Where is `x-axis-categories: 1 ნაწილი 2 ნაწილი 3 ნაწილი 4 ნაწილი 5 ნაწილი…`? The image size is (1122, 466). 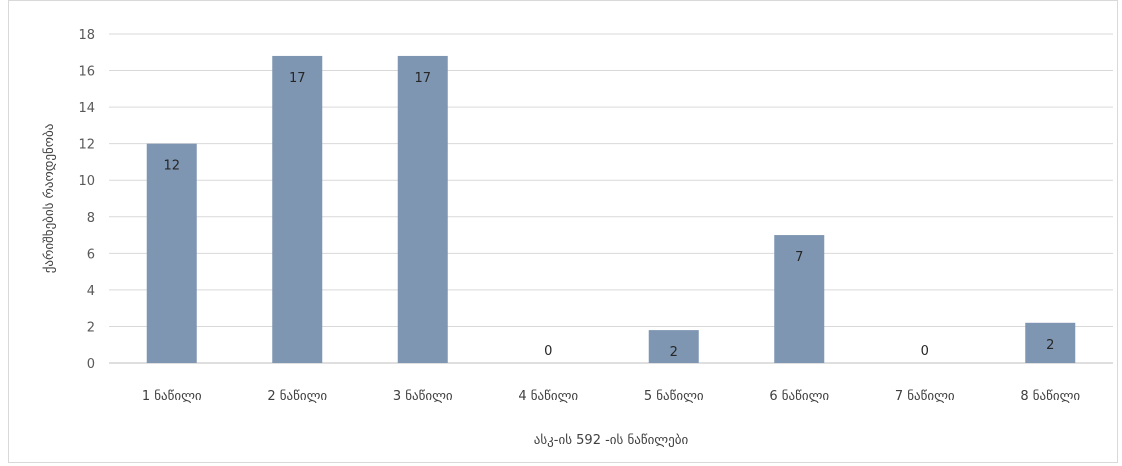 x-axis-categories: 1 ნაწილი 2 ნაწილი 3 ნაწილი 4 ნაწილი 5 ნაწილი… is located at coordinates (611, 396).